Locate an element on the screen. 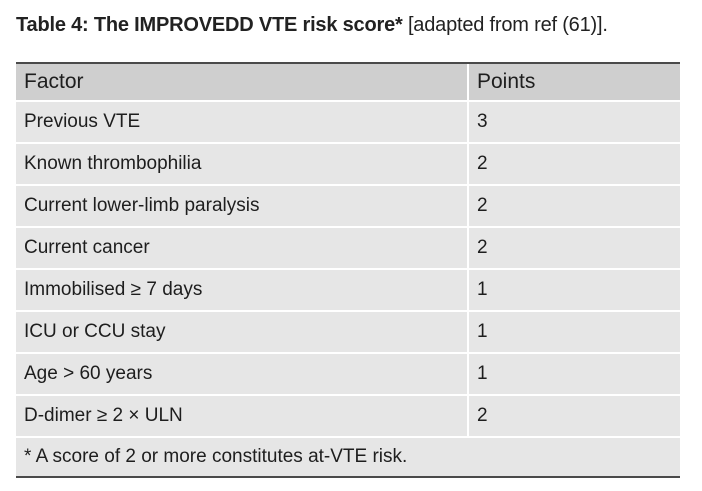 Image resolution: width=702 pixels, height=491 pixels. factor-cell: D-dimer ≥ 2 × ULN is located at coordinates (103, 415).